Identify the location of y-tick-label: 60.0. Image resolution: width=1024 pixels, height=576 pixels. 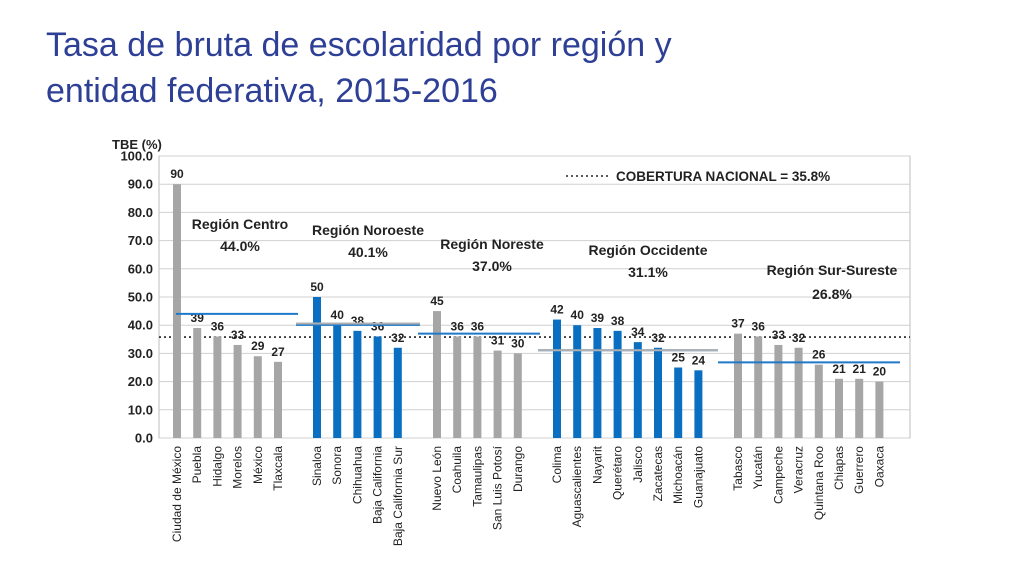
(140, 268).